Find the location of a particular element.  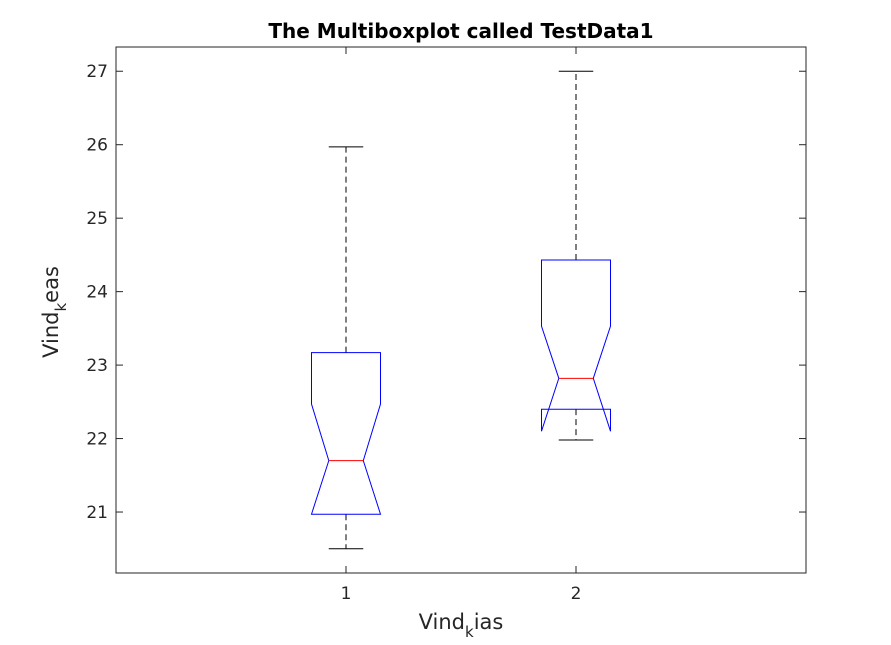

y-tick-label: 27 is located at coordinates (97, 72).